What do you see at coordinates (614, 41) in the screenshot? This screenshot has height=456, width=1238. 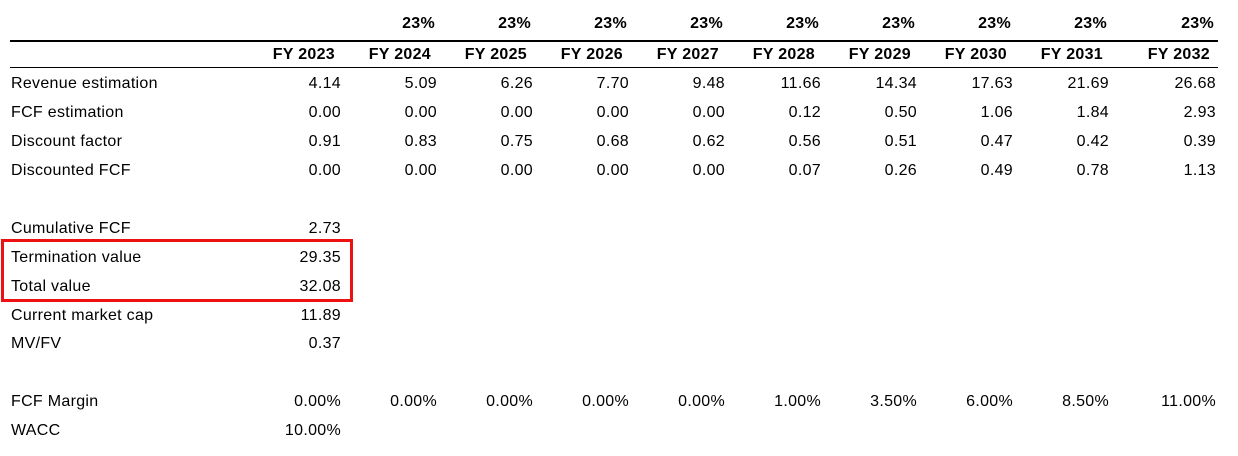 I see `header-top-rule` at bounding box center [614, 41].